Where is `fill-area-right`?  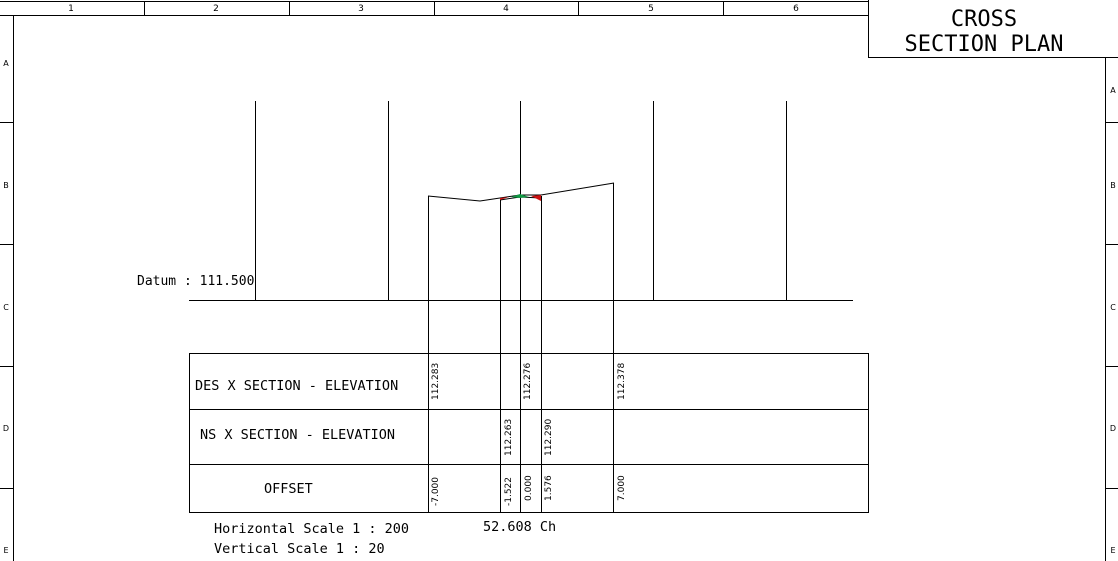
fill-area-right is located at coordinates (536, 198).